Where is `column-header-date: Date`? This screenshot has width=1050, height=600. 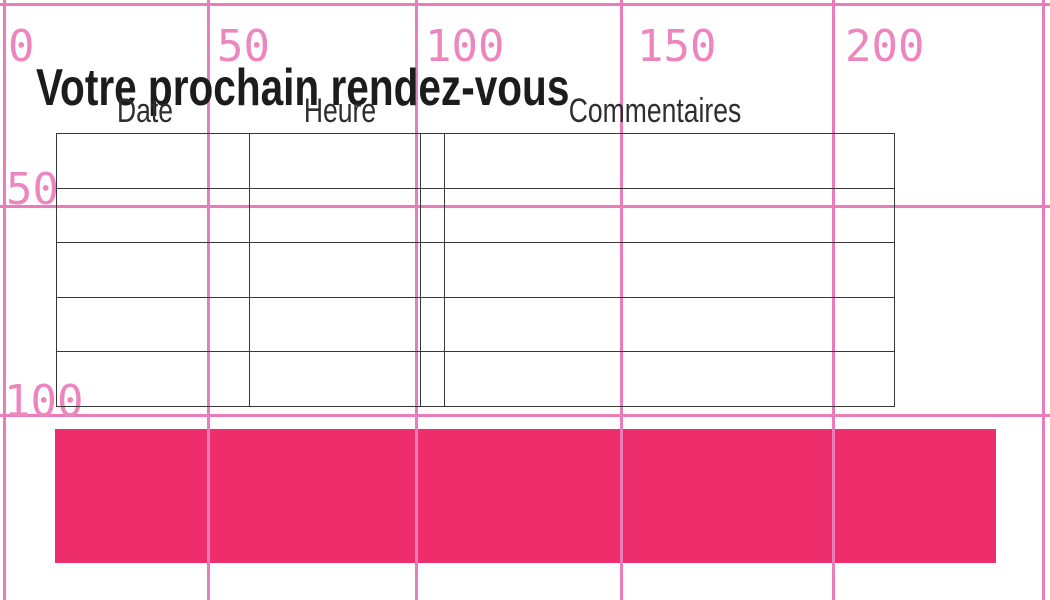
column-header-date: Date is located at coordinates (145, 111).